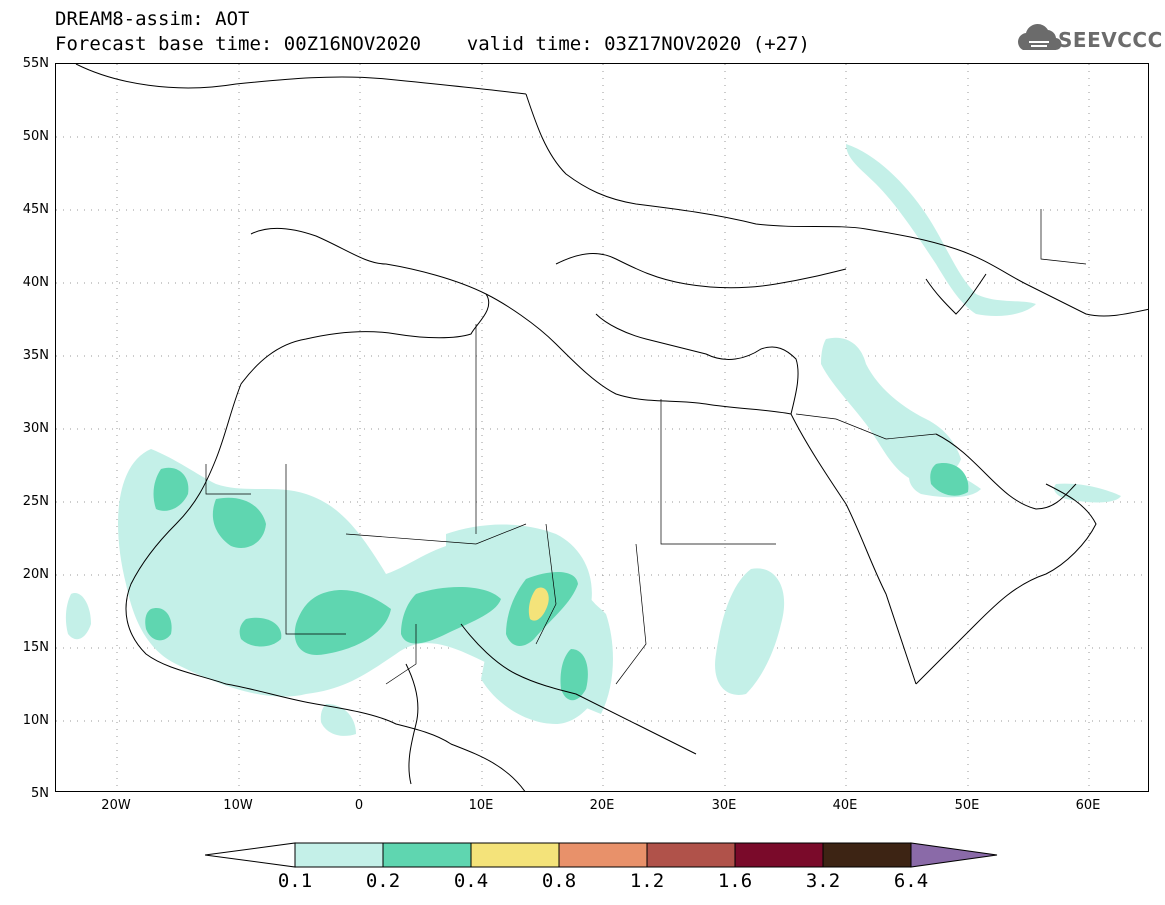  Describe the element at coordinates (559, 881) in the screenshot. I see `colorbar-label: 0.8` at that location.